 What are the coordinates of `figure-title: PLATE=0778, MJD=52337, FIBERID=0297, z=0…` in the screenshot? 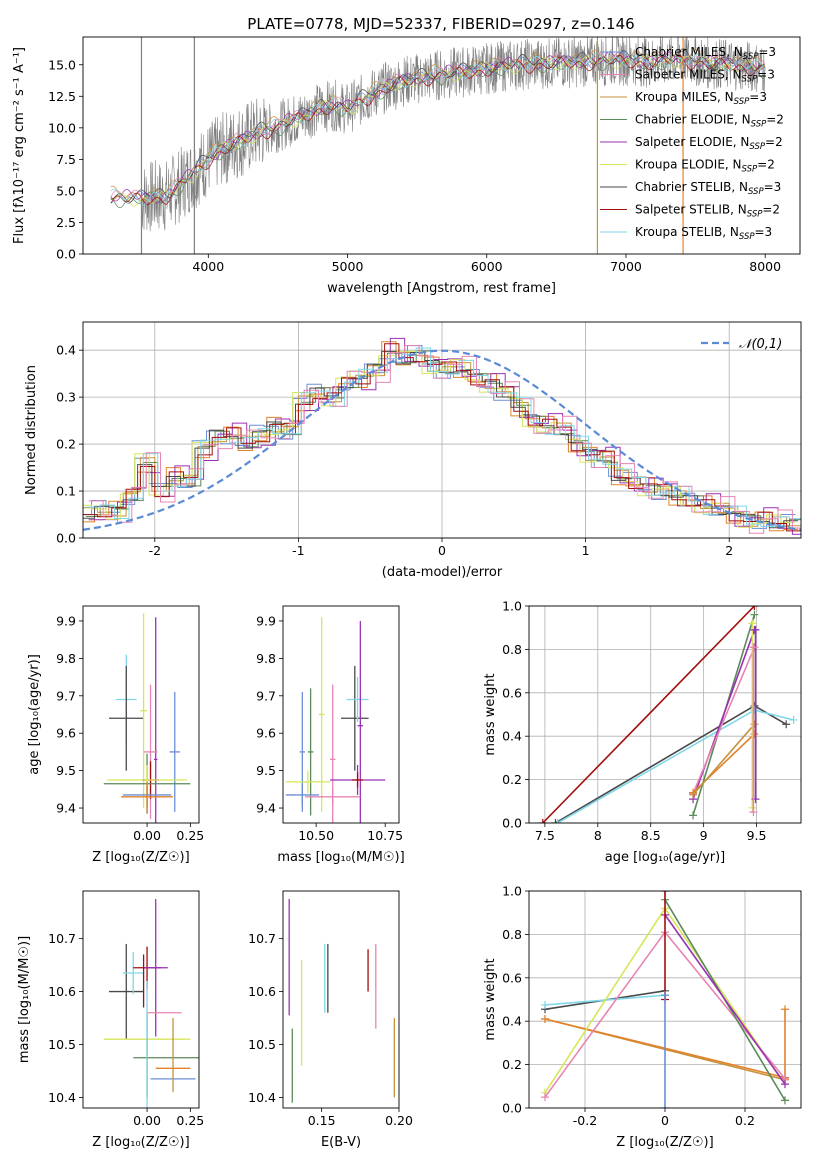 It's located at (440, 24).